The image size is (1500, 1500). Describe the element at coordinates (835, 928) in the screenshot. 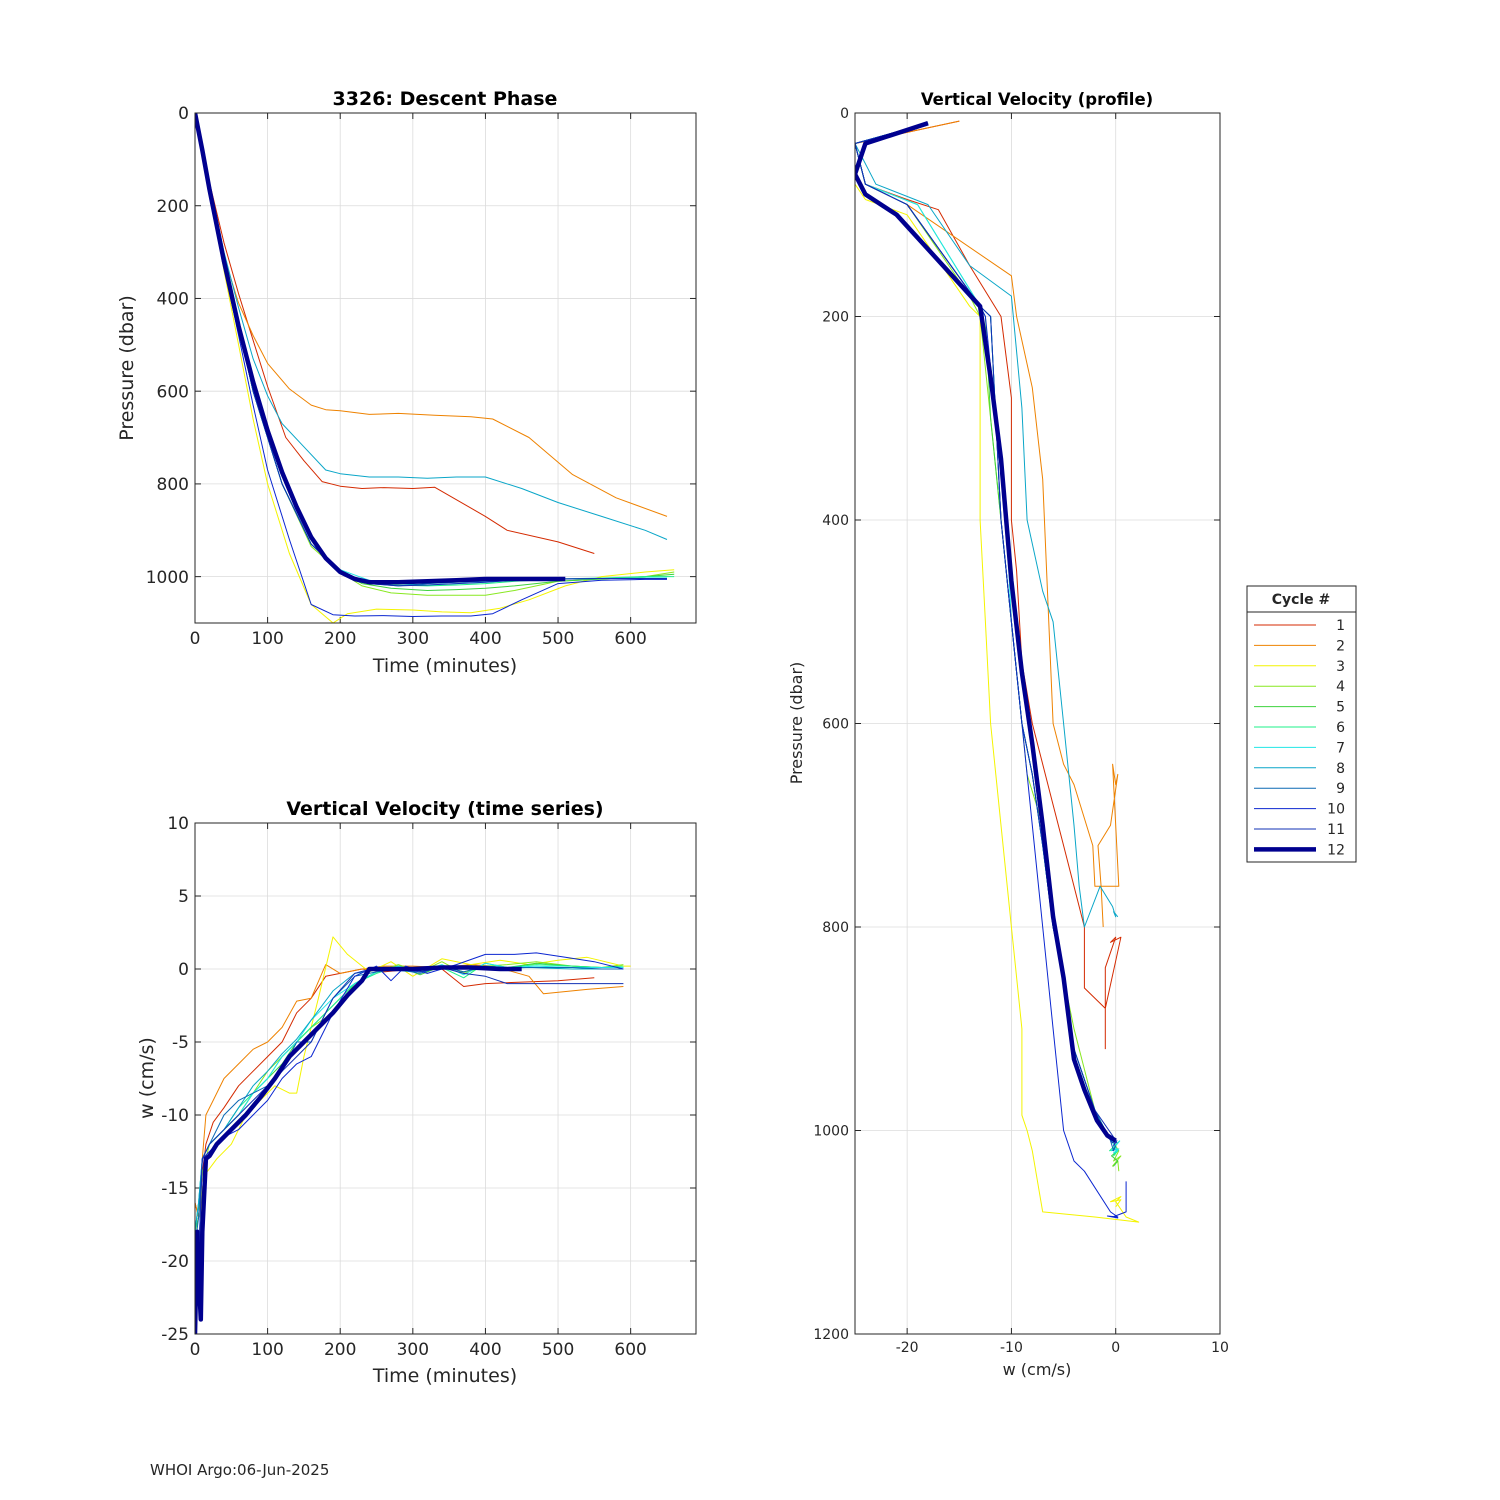

I see `velocity-profile-y-tick-label: 800` at that location.